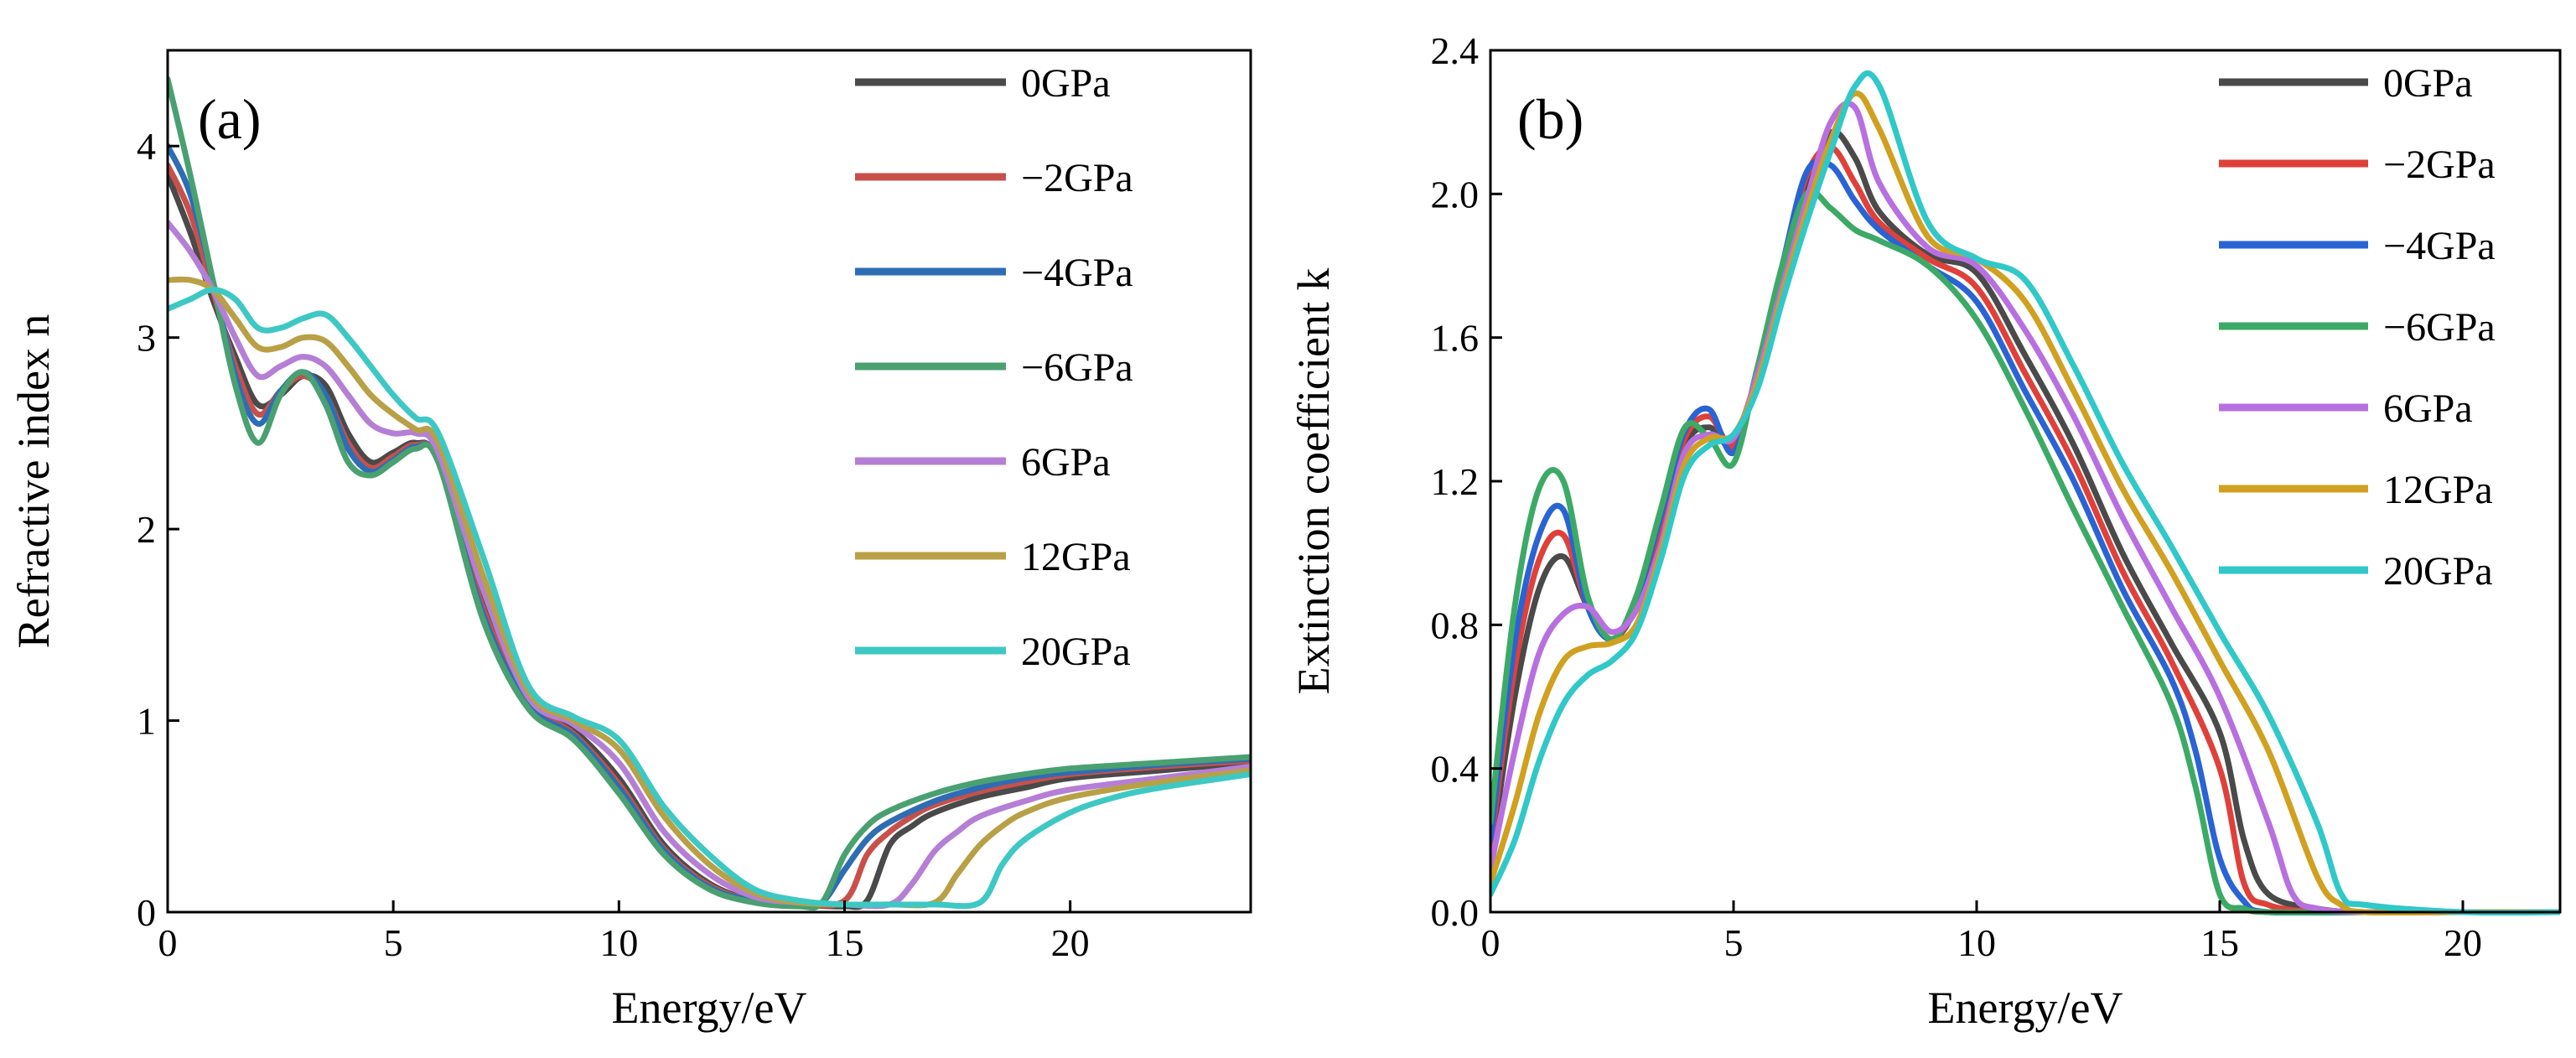  What do you see at coordinates (146, 146) in the screenshot?
I see `y-tick-label: 4` at bounding box center [146, 146].